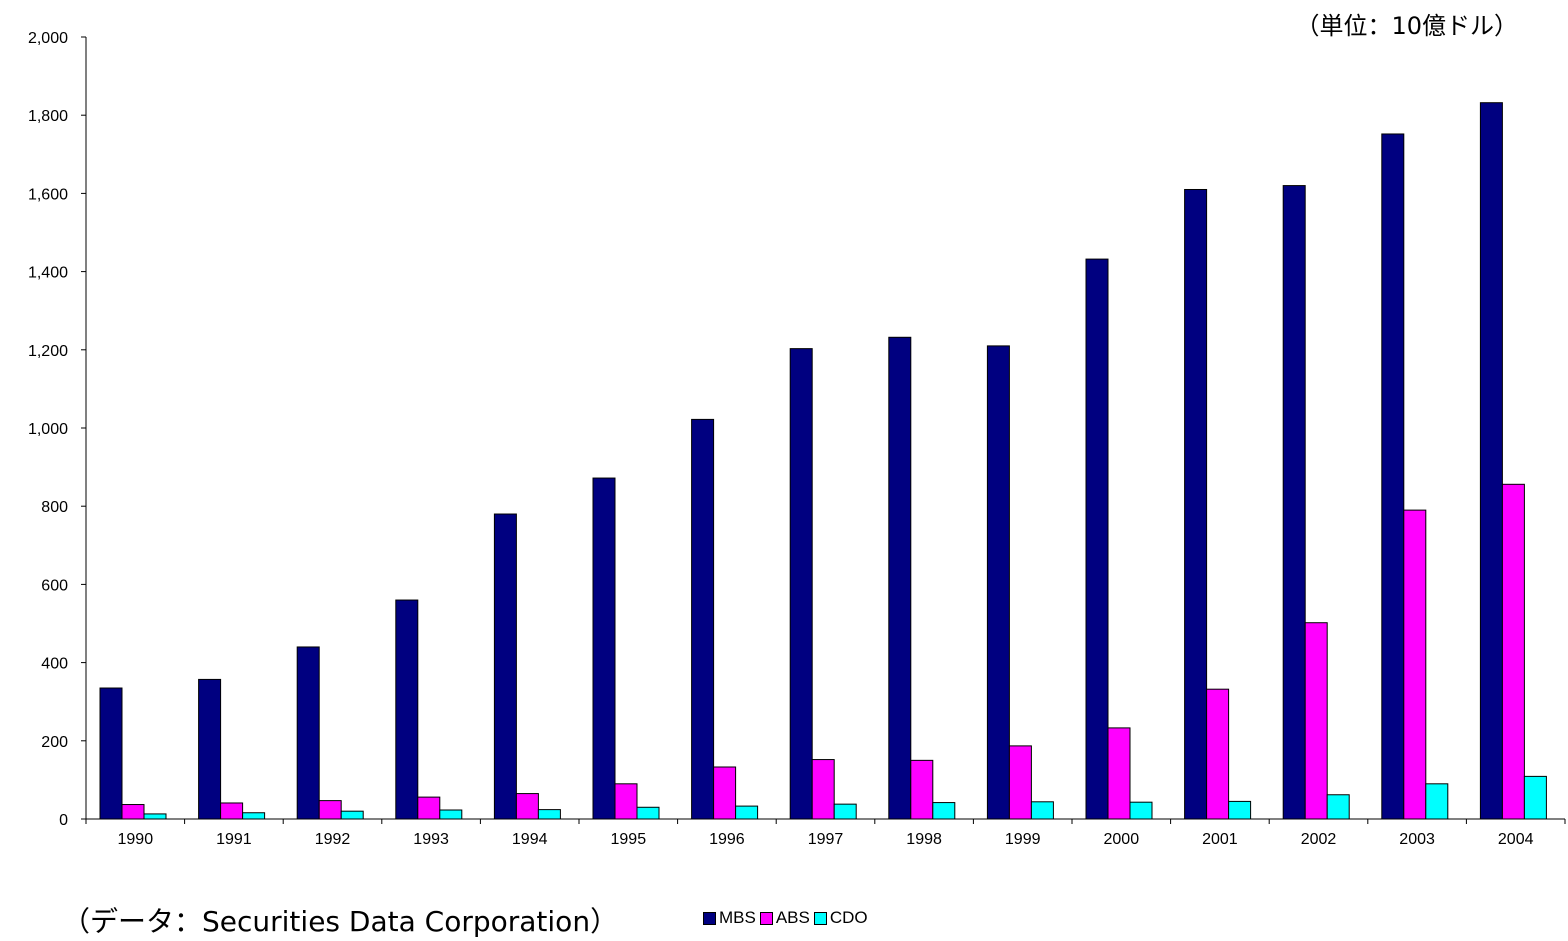 This screenshot has width=1568, height=941. What do you see at coordinates (1338, 807) in the screenshot?
I see `bar-cdo-2002` at bounding box center [1338, 807].